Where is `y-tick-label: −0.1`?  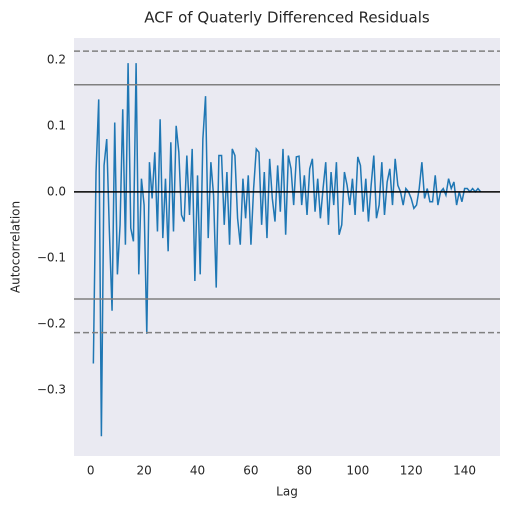 y-tick-label: −0.1 is located at coordinates (51, 257).